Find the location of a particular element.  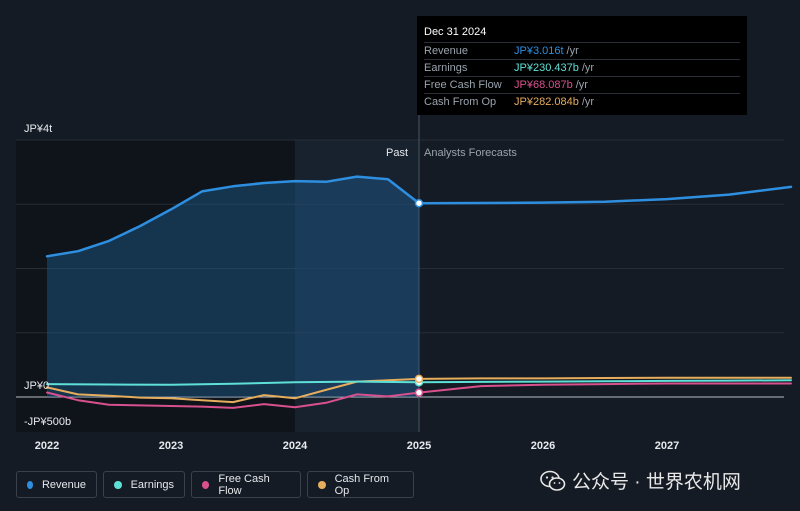

y-tick-label: -JP¥500b is located at coordinates (47, 422).